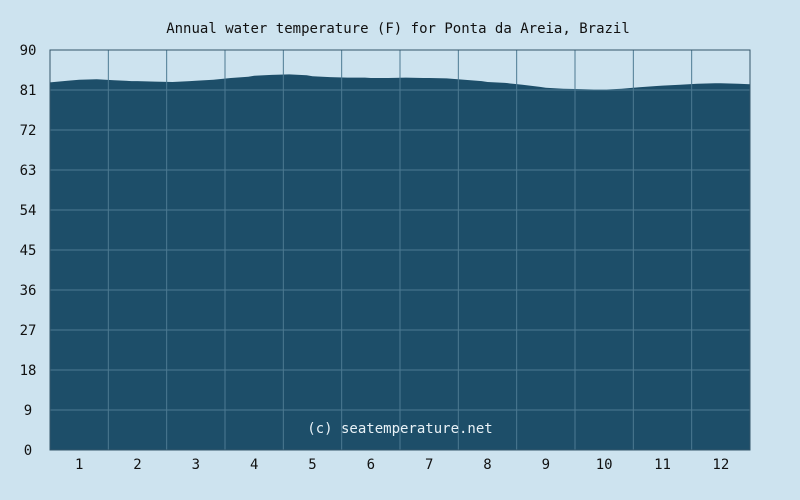 Image resolution: width=800 pixels, height=500 pixels. Describe the element at coordinates (662, 465) in the screenshot. I see `x-tick-label: 11` at that location.